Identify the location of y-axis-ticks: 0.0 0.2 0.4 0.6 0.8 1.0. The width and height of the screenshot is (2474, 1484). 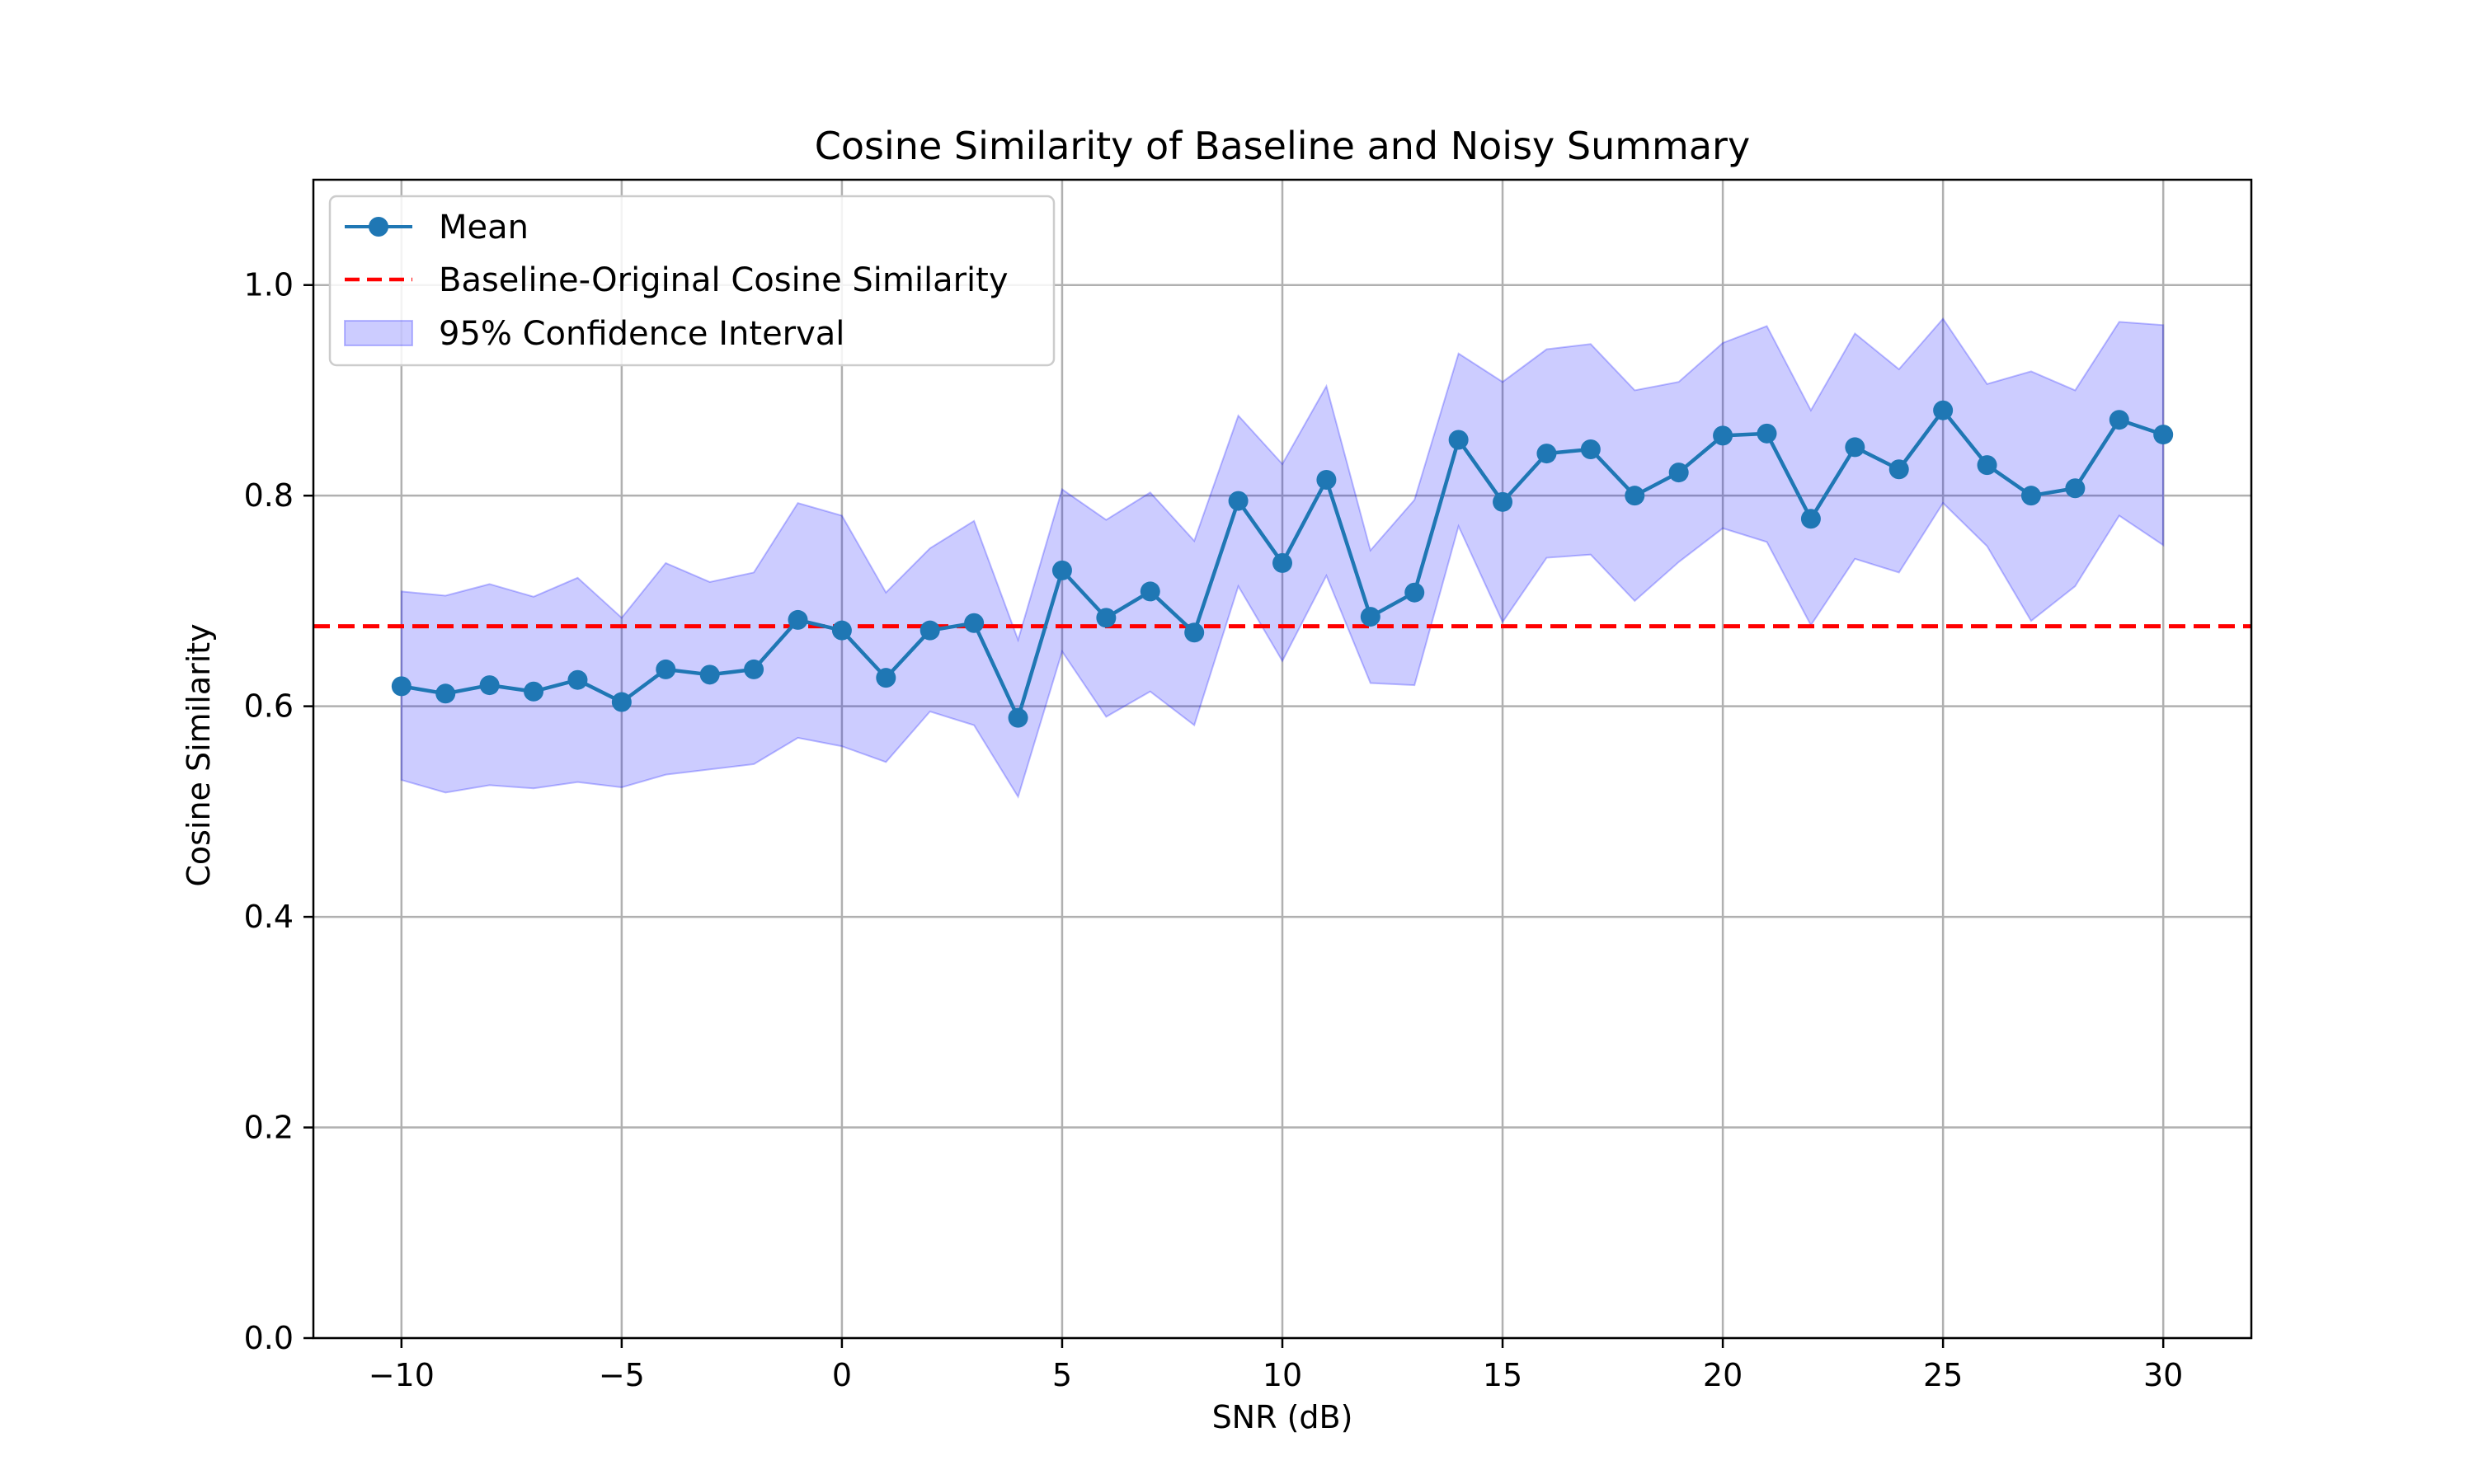
(278, 811).